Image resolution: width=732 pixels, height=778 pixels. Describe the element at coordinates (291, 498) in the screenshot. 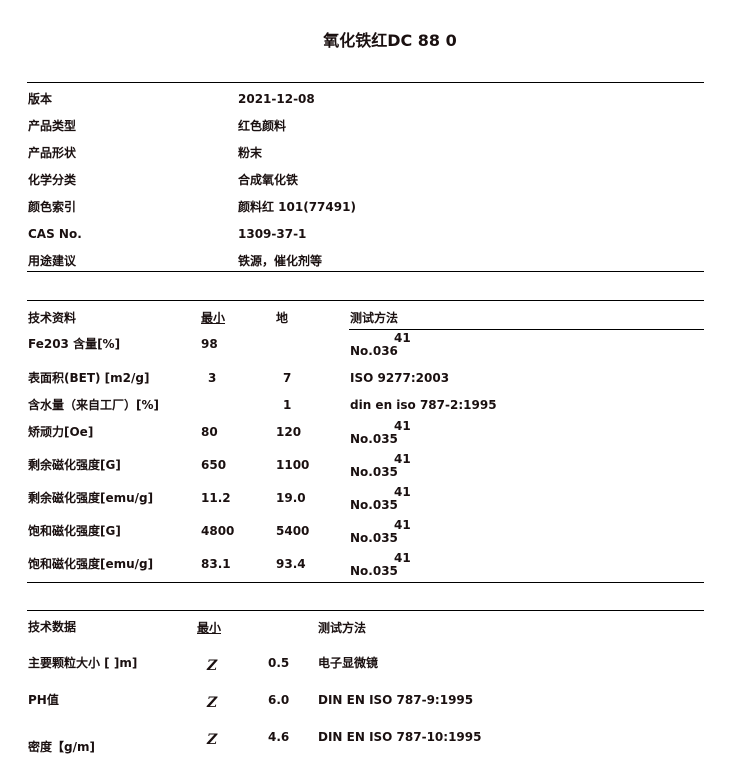

I see `tech-row-max: 19.0` at that location.